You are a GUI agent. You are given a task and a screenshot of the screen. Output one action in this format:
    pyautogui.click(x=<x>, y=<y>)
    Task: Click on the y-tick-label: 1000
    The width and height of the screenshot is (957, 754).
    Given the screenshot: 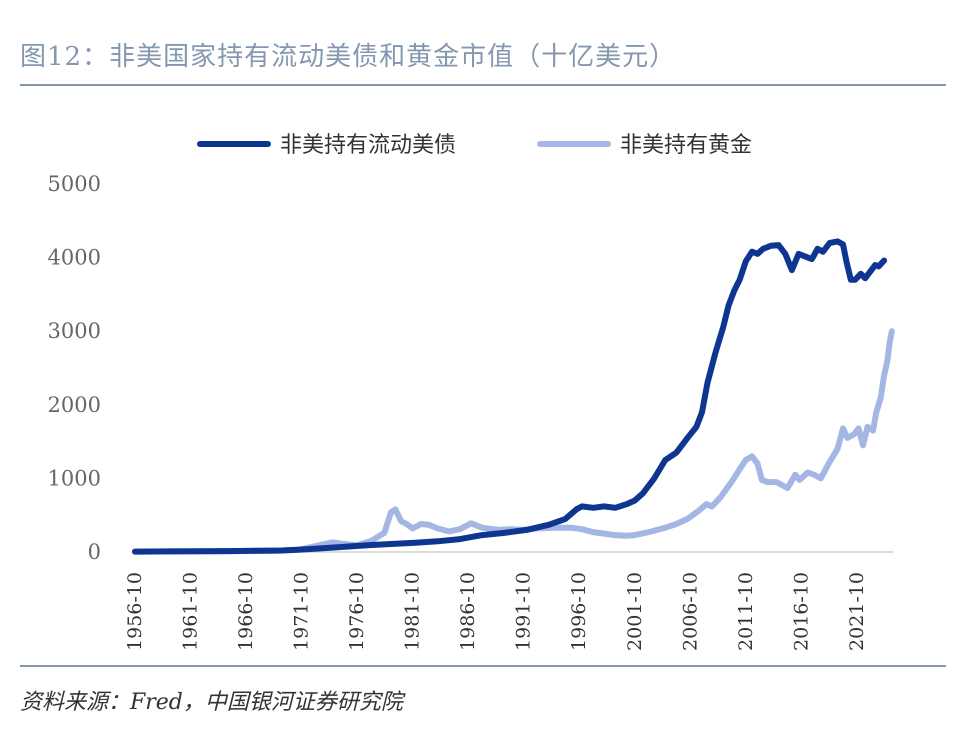 What is the action you would take?
    pyautogui.click(x=74, y=478)
    